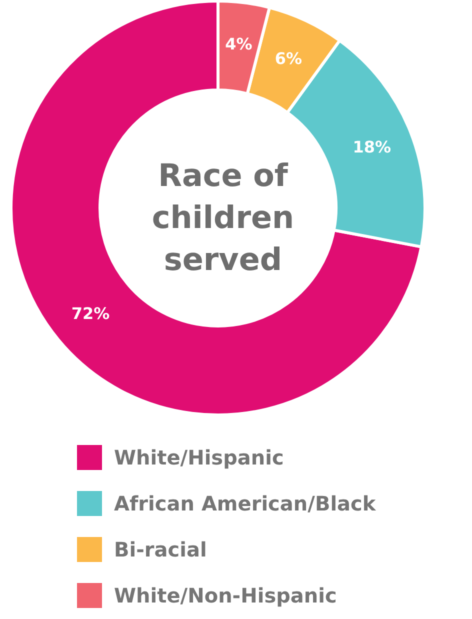 The height and width of the screenshot is (619, 472). What do you see at coordinates (245, 504) in the screenshot?
I see `legend-label: African American/Black` at bounding box center [245, 504].